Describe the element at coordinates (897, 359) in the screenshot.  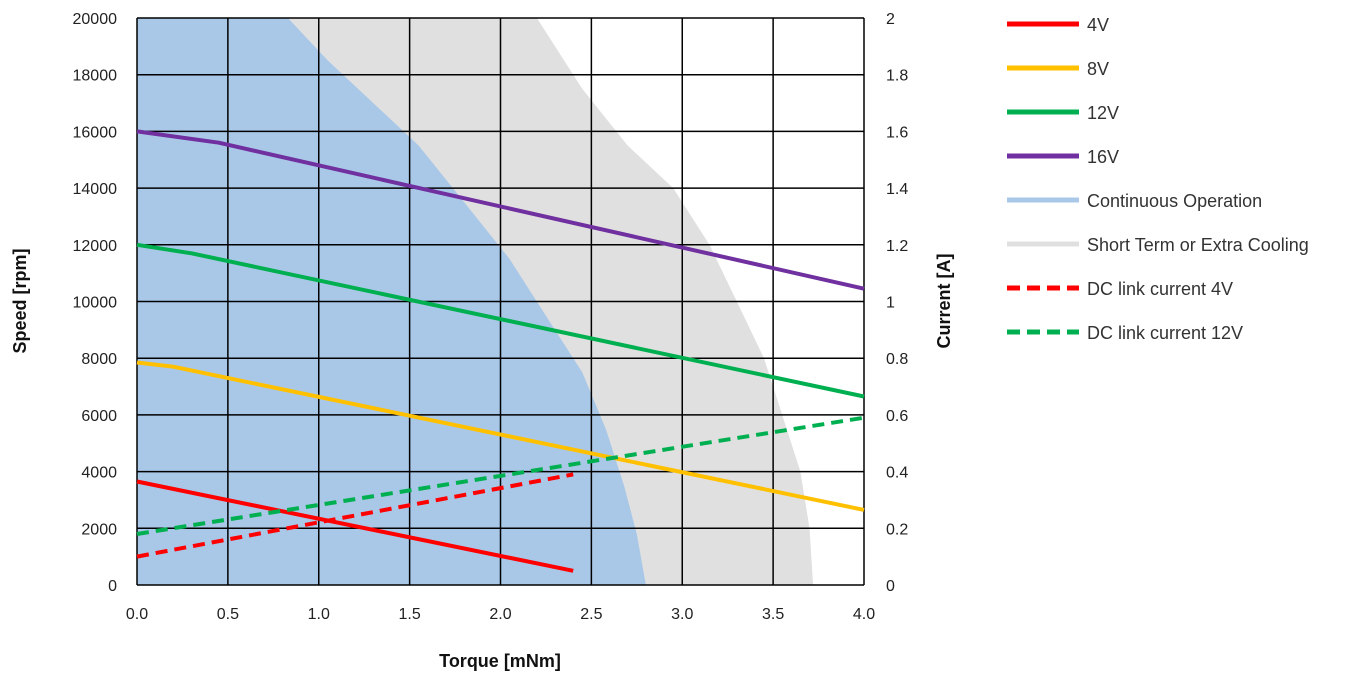
I see `y2-tick-label: 0.8` at that location.